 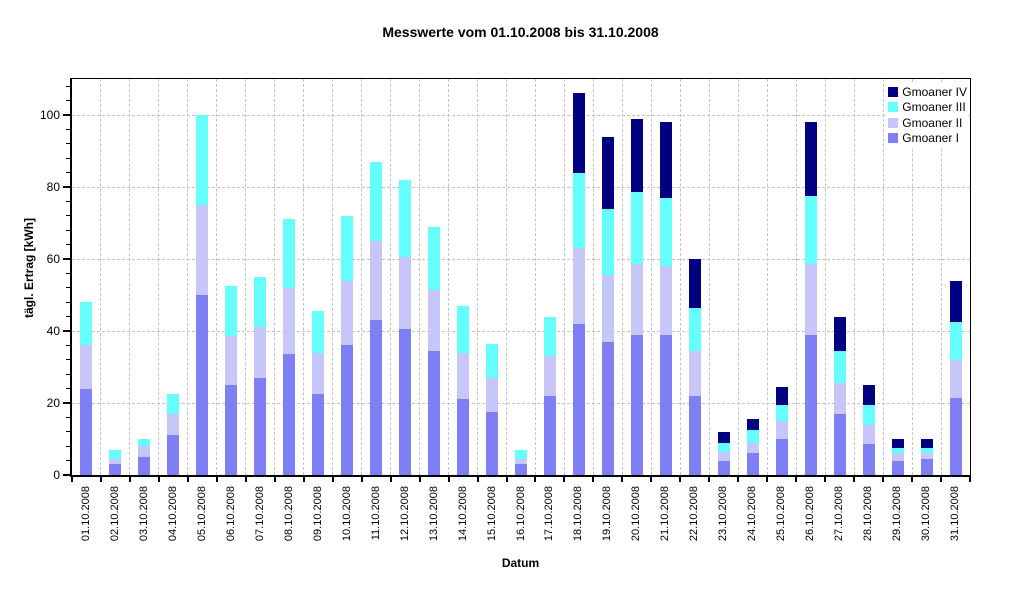 I want to click on x-tick-label: 06.10.2008, so click(x=230, y=514).